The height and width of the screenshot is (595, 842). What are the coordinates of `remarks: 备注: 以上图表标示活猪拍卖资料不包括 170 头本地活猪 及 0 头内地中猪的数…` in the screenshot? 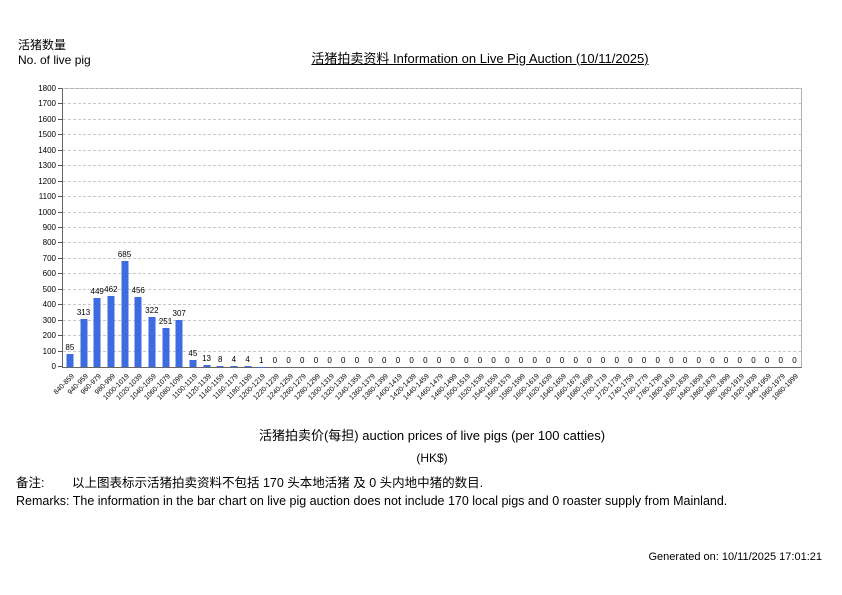 It's located at (371, 492).